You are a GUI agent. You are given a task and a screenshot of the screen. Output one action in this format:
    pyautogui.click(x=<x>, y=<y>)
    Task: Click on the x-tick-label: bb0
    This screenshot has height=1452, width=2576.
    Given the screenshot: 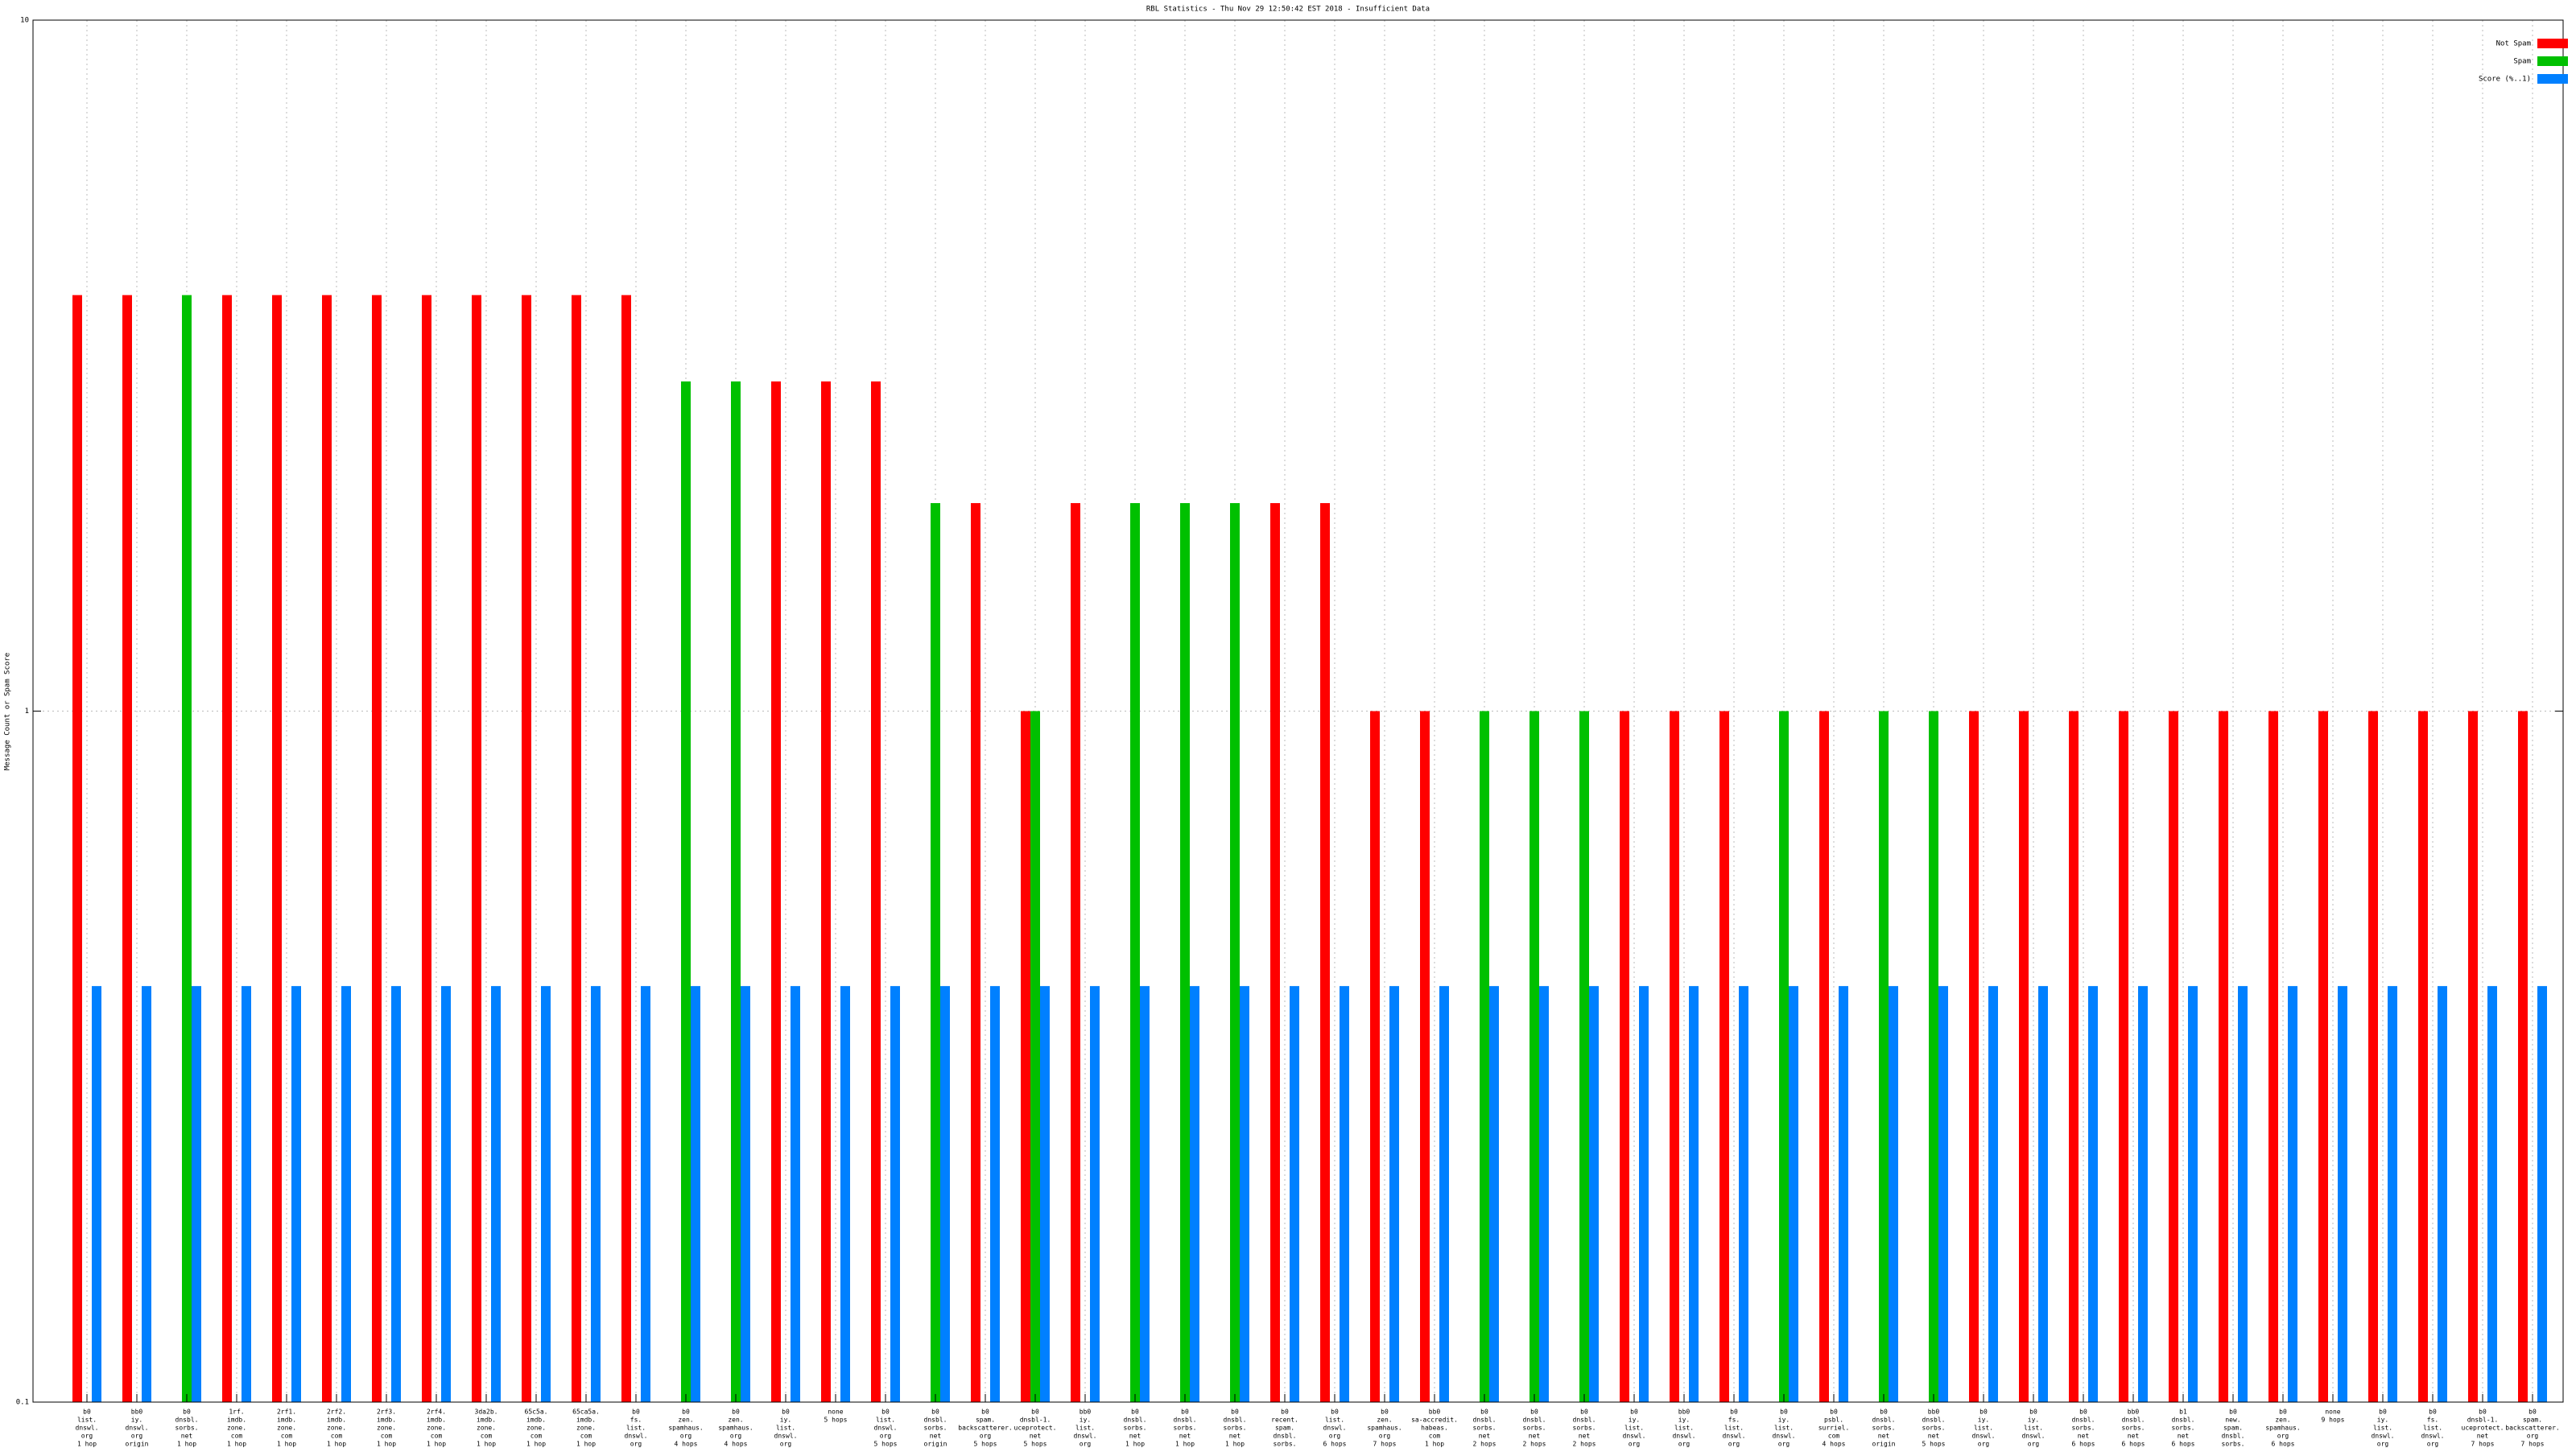 What is the action you would take?
    pyautogui.click(x=1684, y=1413)
    